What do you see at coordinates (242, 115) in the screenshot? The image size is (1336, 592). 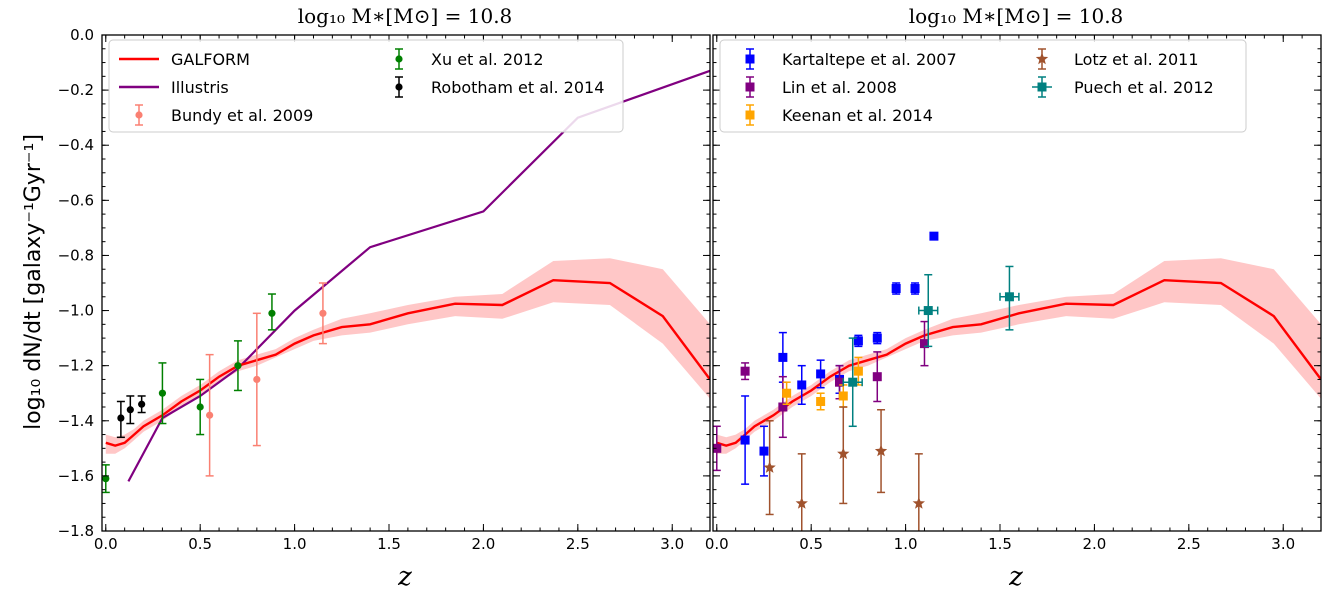 I see `legend-label: Bundy et al. 2009` at bounding box center [242, 115].